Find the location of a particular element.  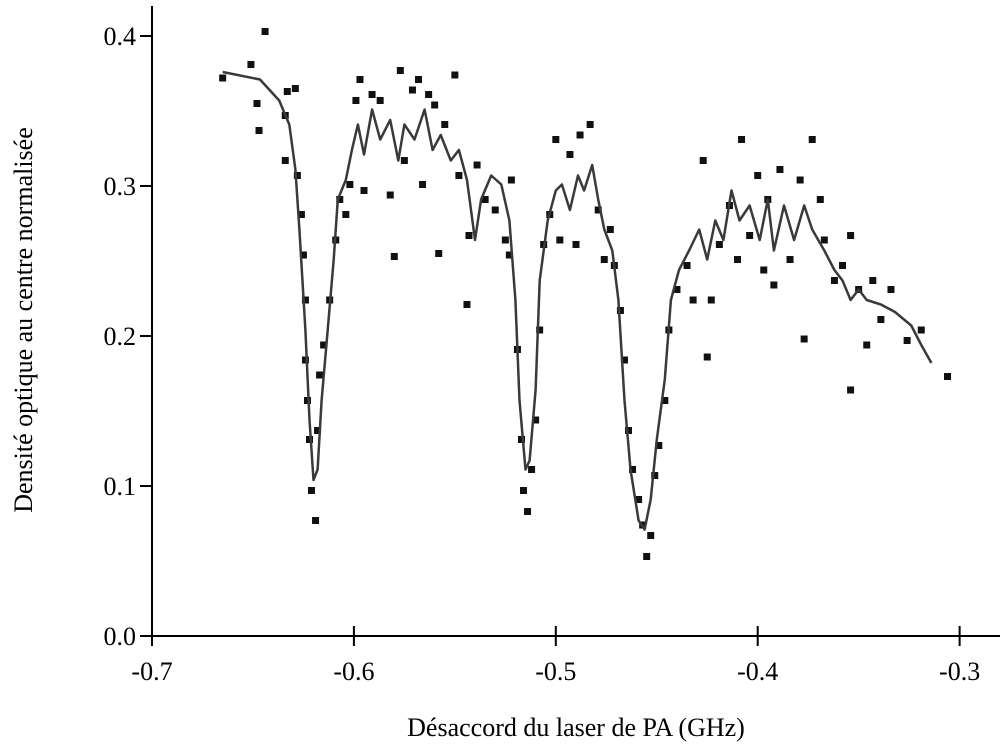

x-axis-title: Désaccord du laser de PA (GHz) is located at coordinates (576, 727).